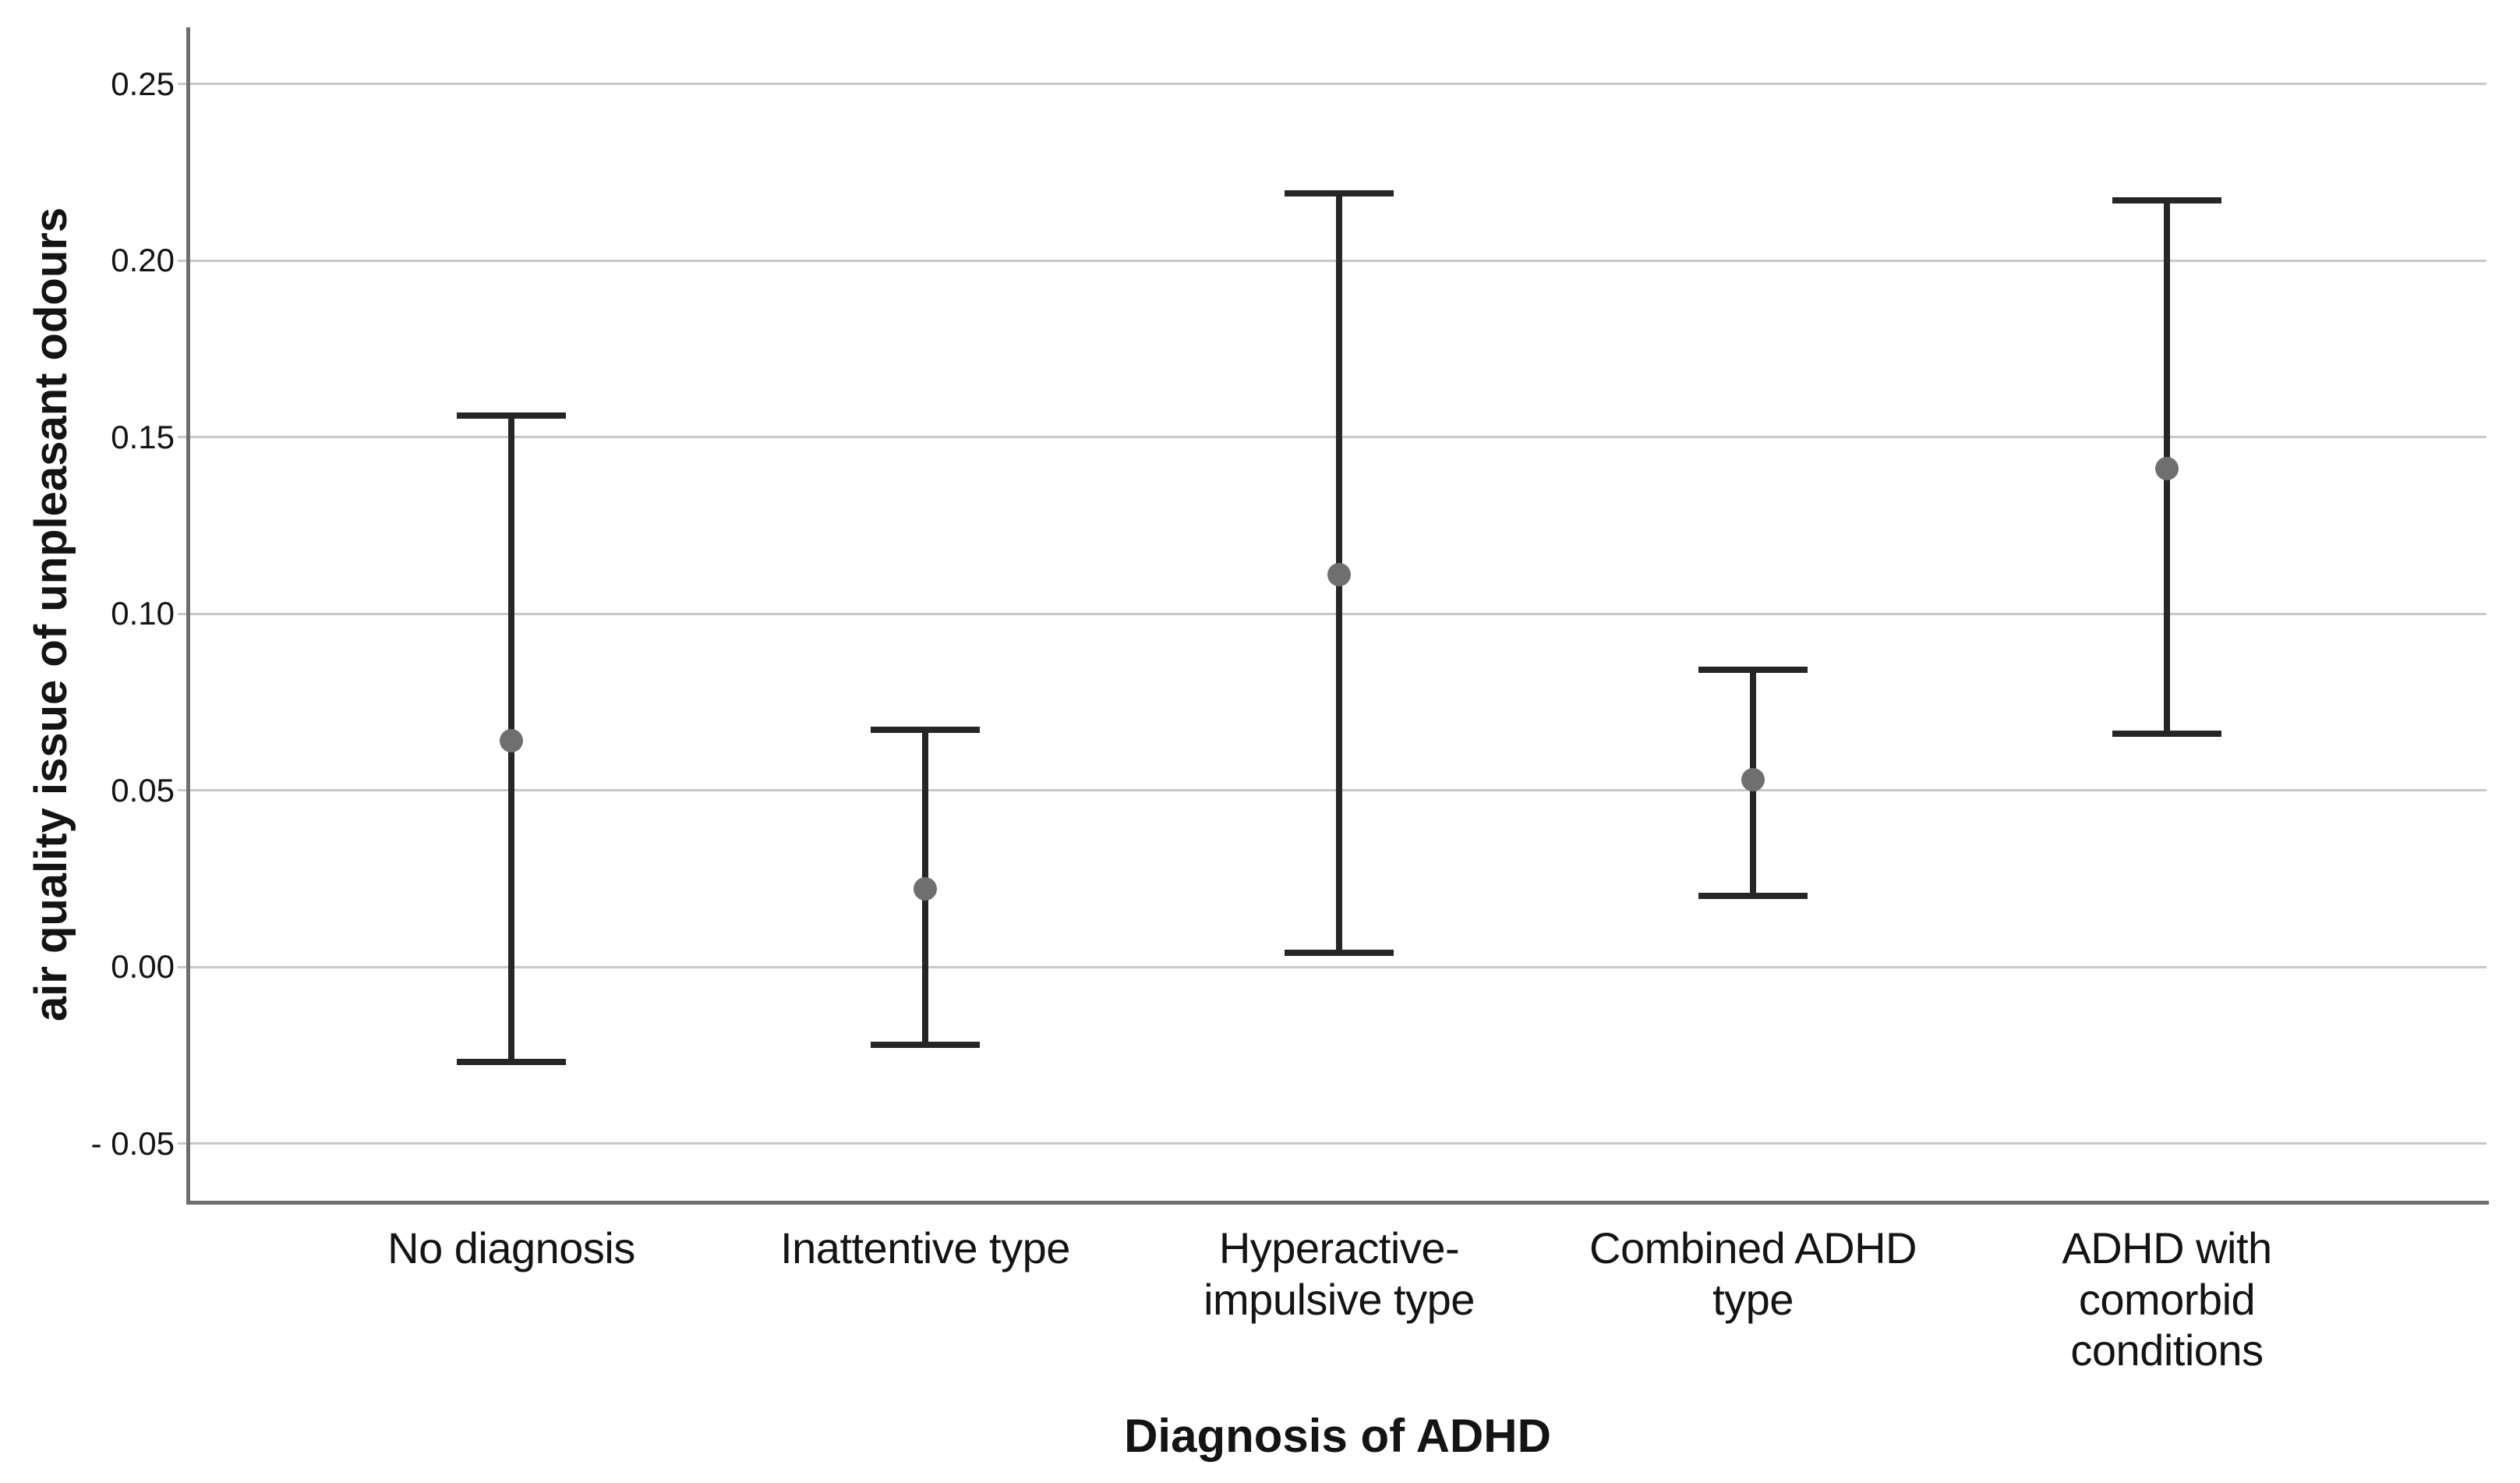  I want to click on category-label: Combined ADHD type, so click(1753, 1273).